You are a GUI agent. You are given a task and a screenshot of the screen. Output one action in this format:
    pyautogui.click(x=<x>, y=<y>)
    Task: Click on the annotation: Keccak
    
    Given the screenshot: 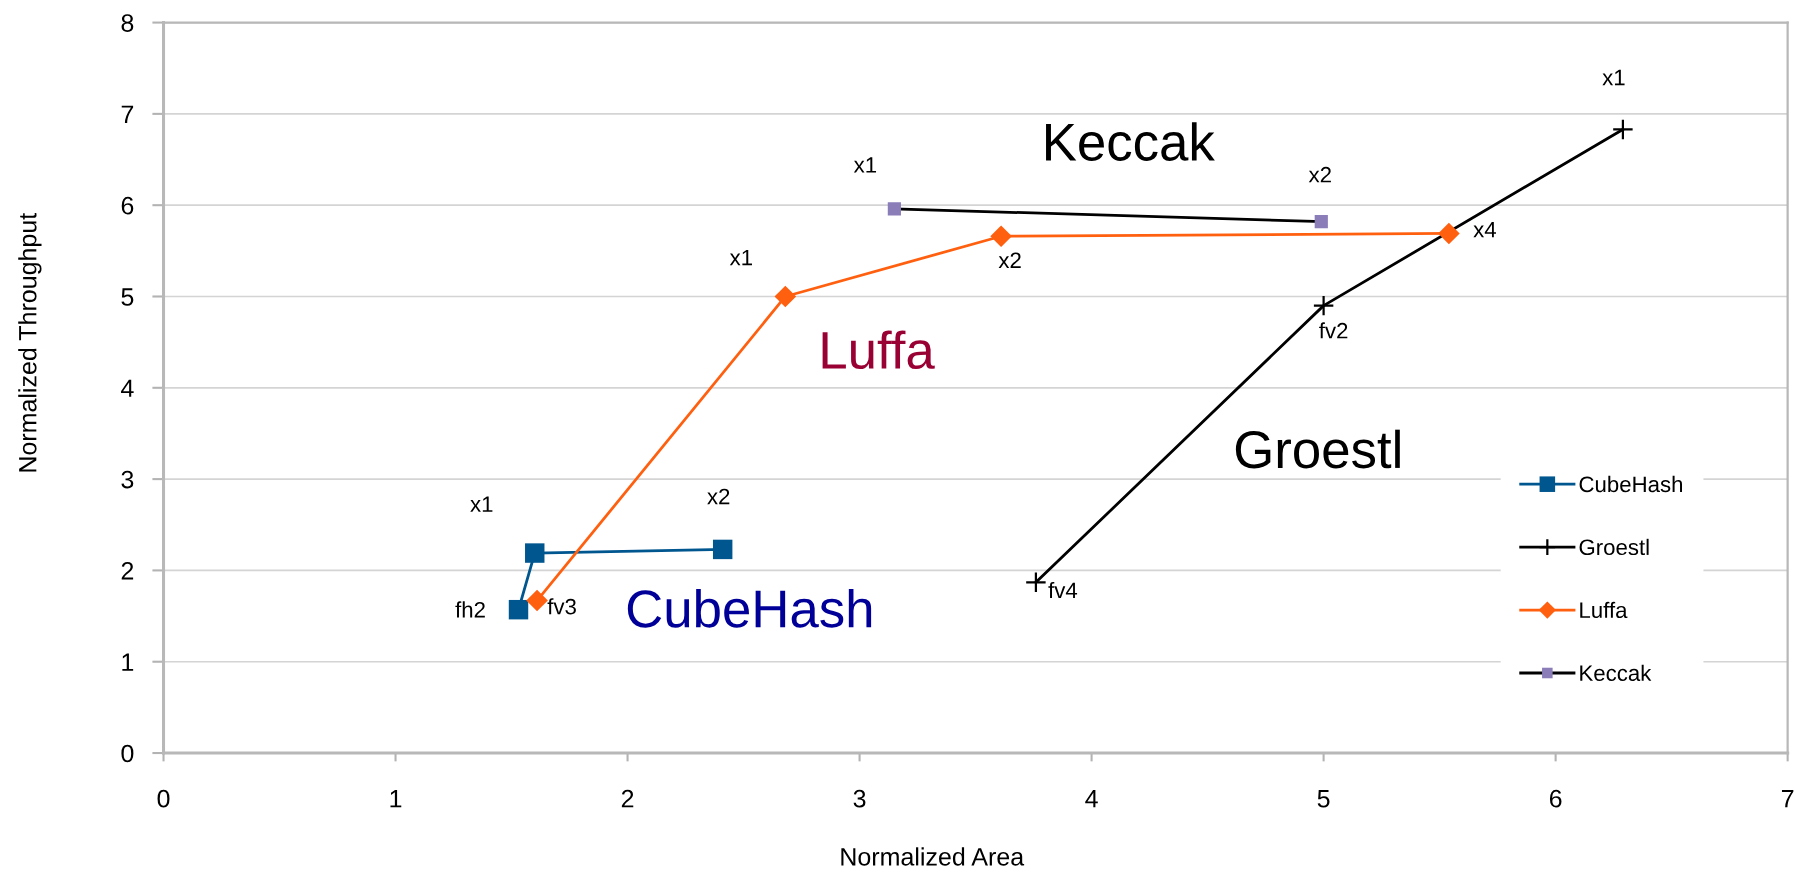 What is the action you would take?
    pyautogui.click(x=1130, y=141)
    